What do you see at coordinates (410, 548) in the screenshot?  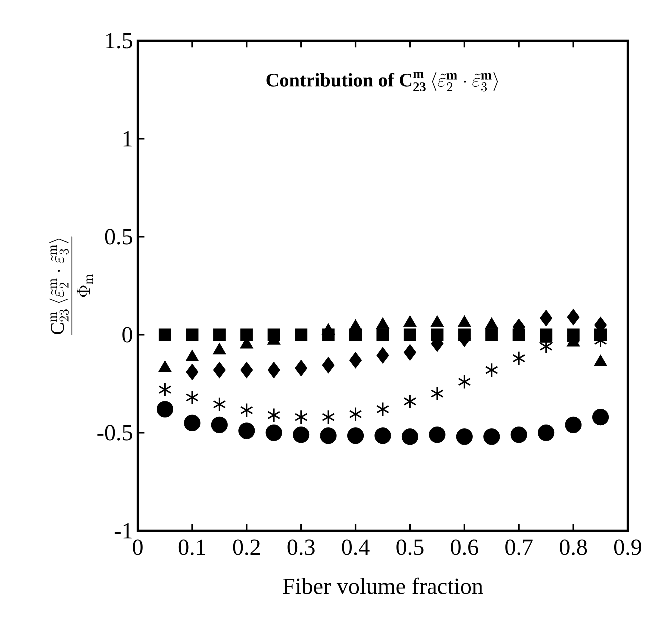 I see `x-tick-label: 0.5` at bounding box center [410, 548].